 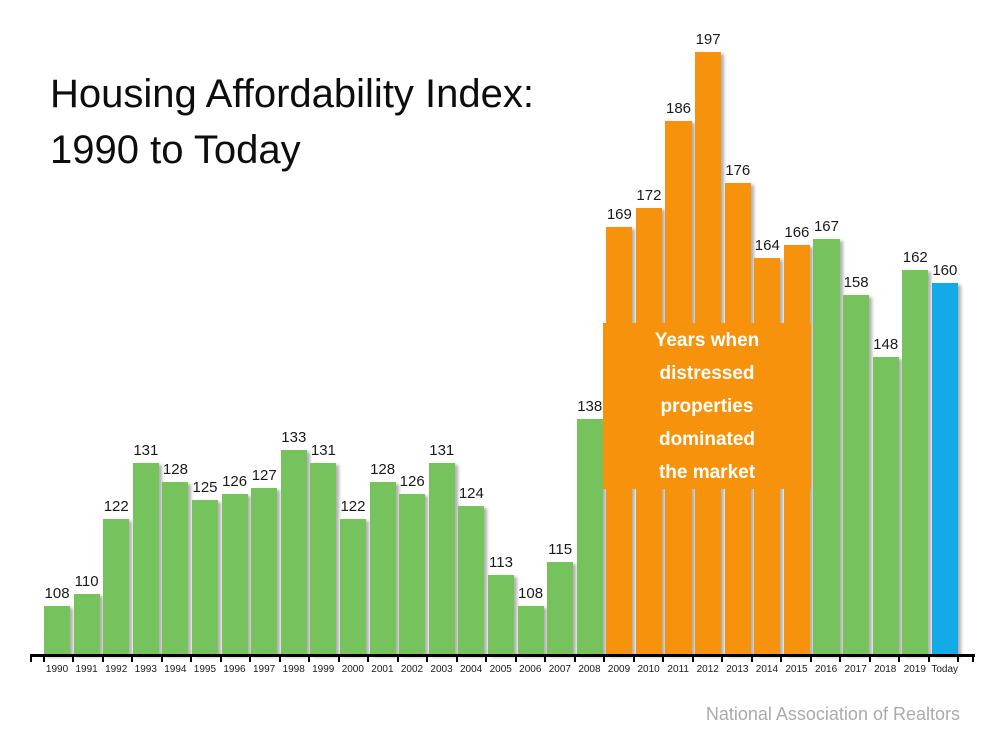 What do you see at coordinates (707, 373) in the screenshot?
I see `annotation-text-line: distressed` at bounding box center [707, 373].